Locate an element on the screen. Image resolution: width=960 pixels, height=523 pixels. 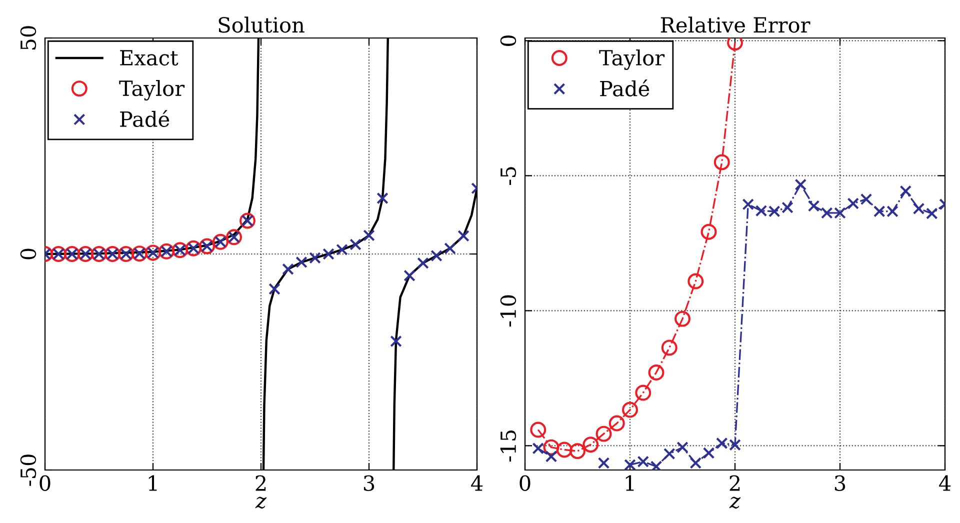
legend-label: Exact is located at coordinates (149, 58).